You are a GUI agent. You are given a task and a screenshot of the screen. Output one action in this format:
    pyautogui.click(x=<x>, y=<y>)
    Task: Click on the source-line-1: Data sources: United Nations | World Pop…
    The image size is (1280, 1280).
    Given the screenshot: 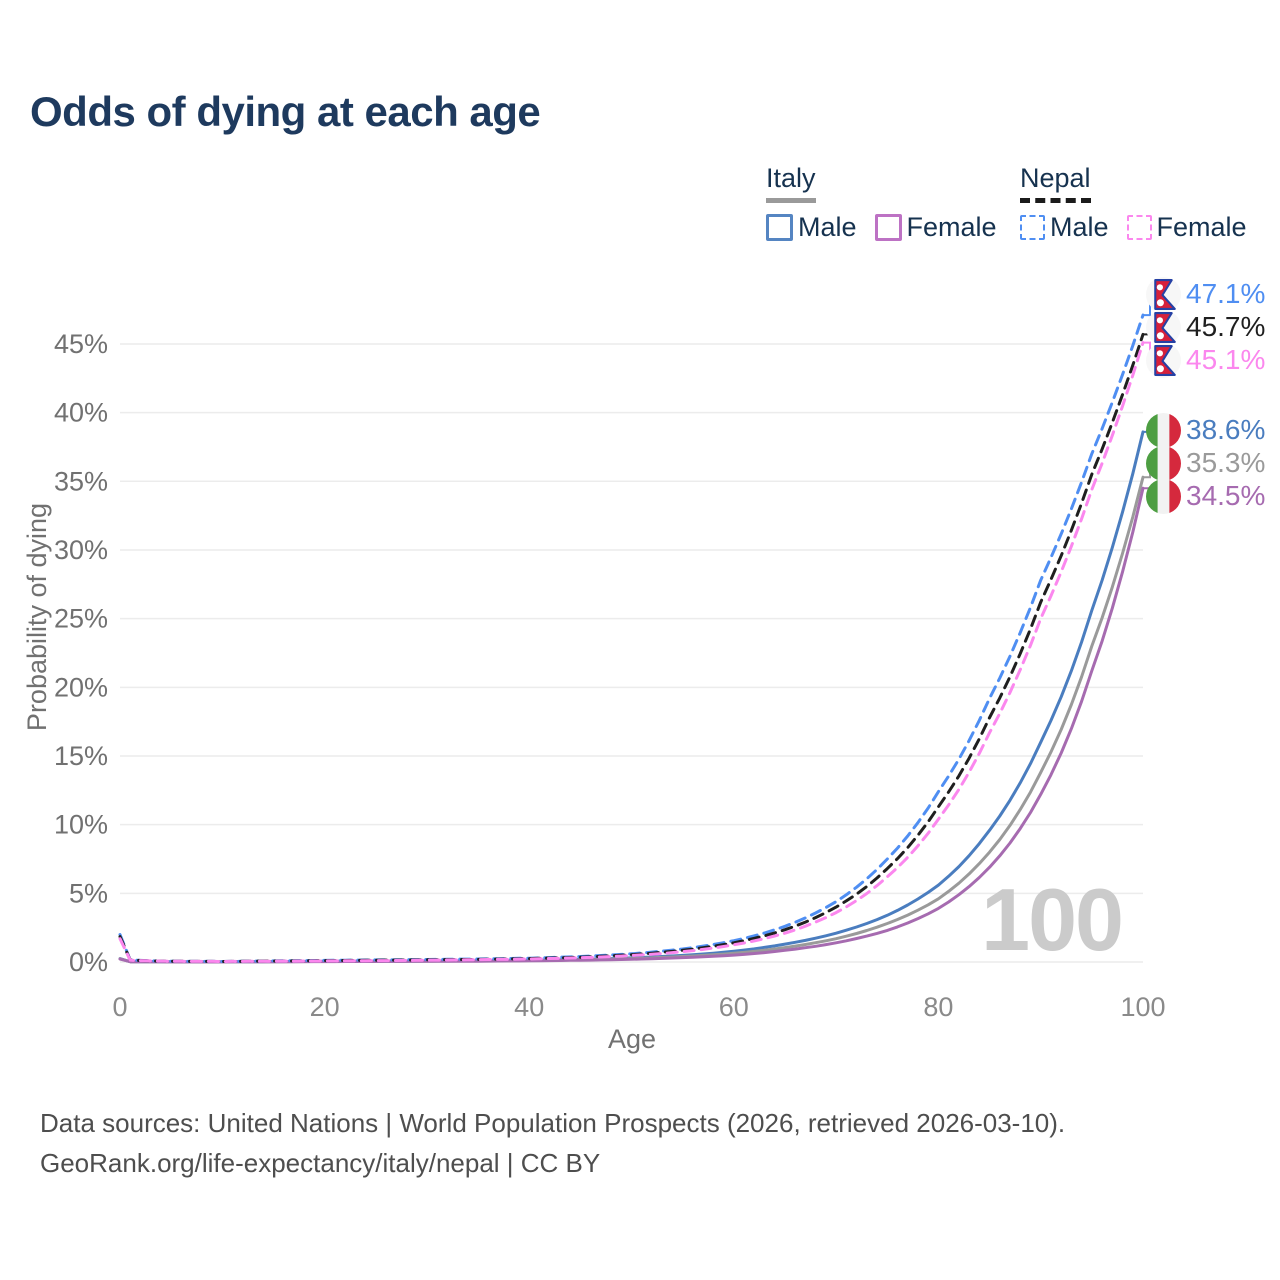 What is the action you would take?
    pyautogui.click(x=553, y=1123)
    